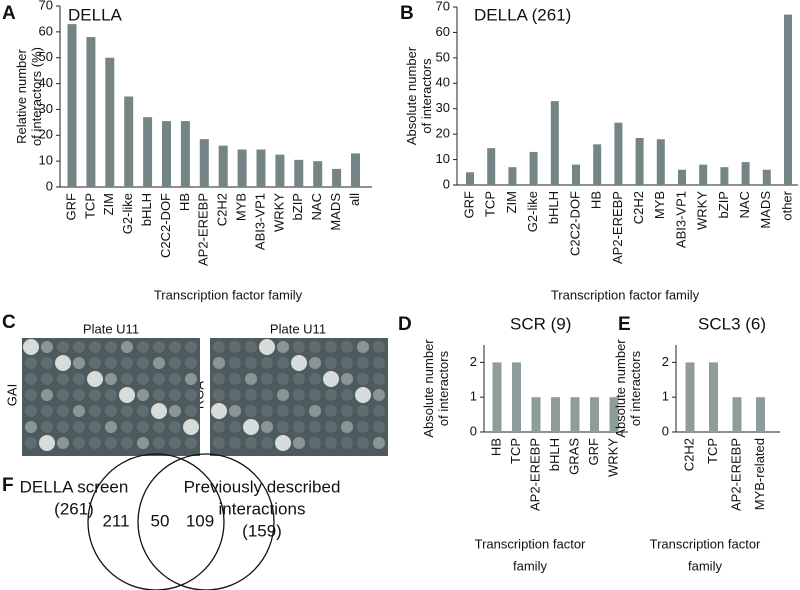  What do you see at coordinates (554, 454) in the screenshot?
I see `x-tick-label: bHLH` at bounding box center [554, 454].